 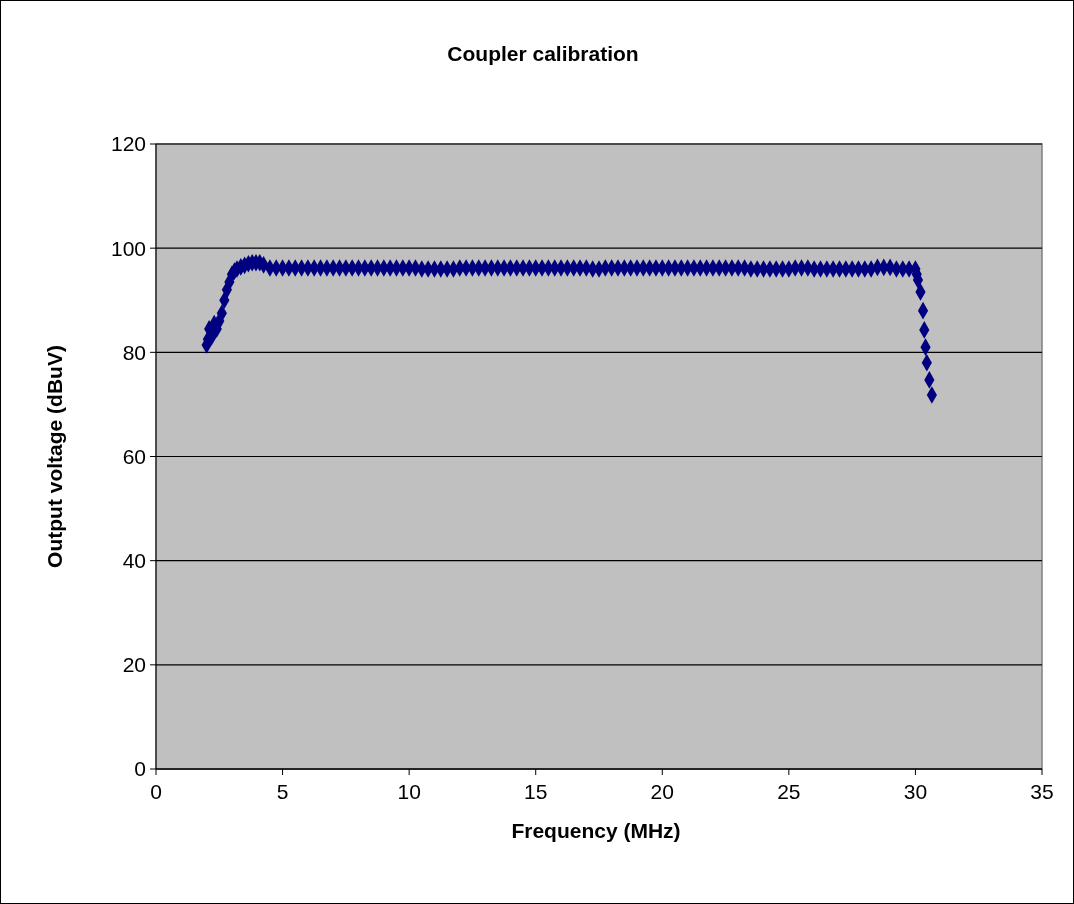 I want to click on x-tick-label: 10, so click(x=409, y=791).